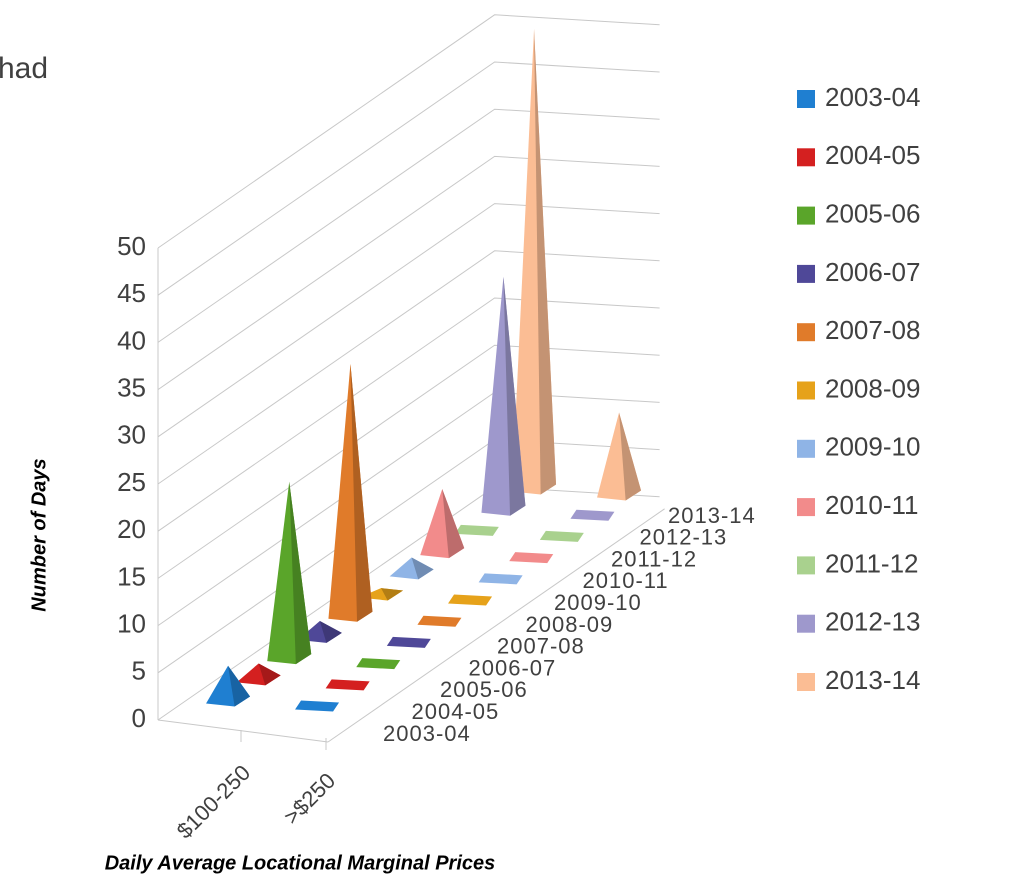  What do you see at coordinates (872, 388) in the screenshot?
I see `legend-label: 2008-09` at bounding box center [872, 388].